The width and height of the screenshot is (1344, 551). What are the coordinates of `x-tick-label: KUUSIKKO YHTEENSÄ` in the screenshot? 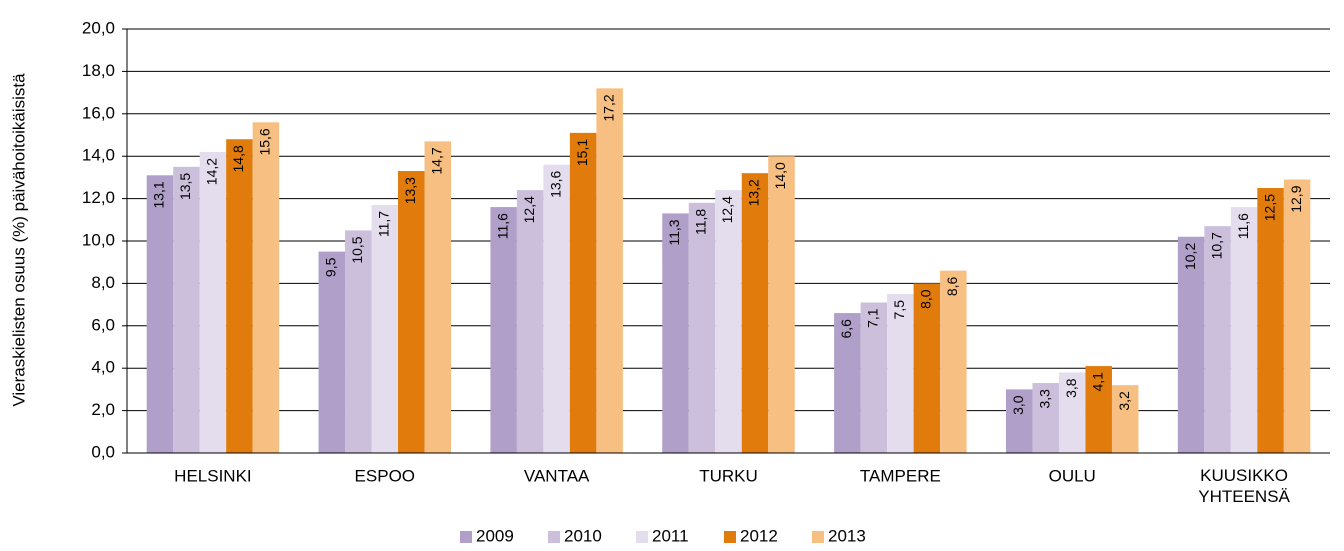 It's located at (1244, 486).